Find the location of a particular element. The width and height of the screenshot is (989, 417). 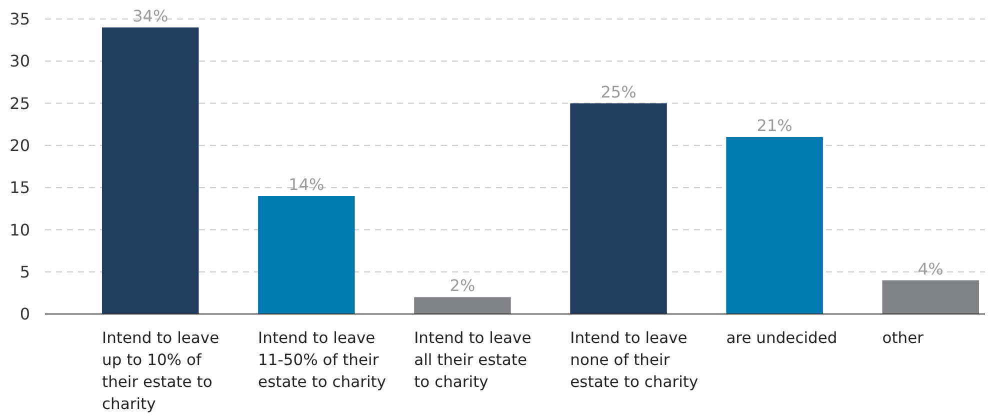

x-tick-label: other is located at coordinates (903, 338).